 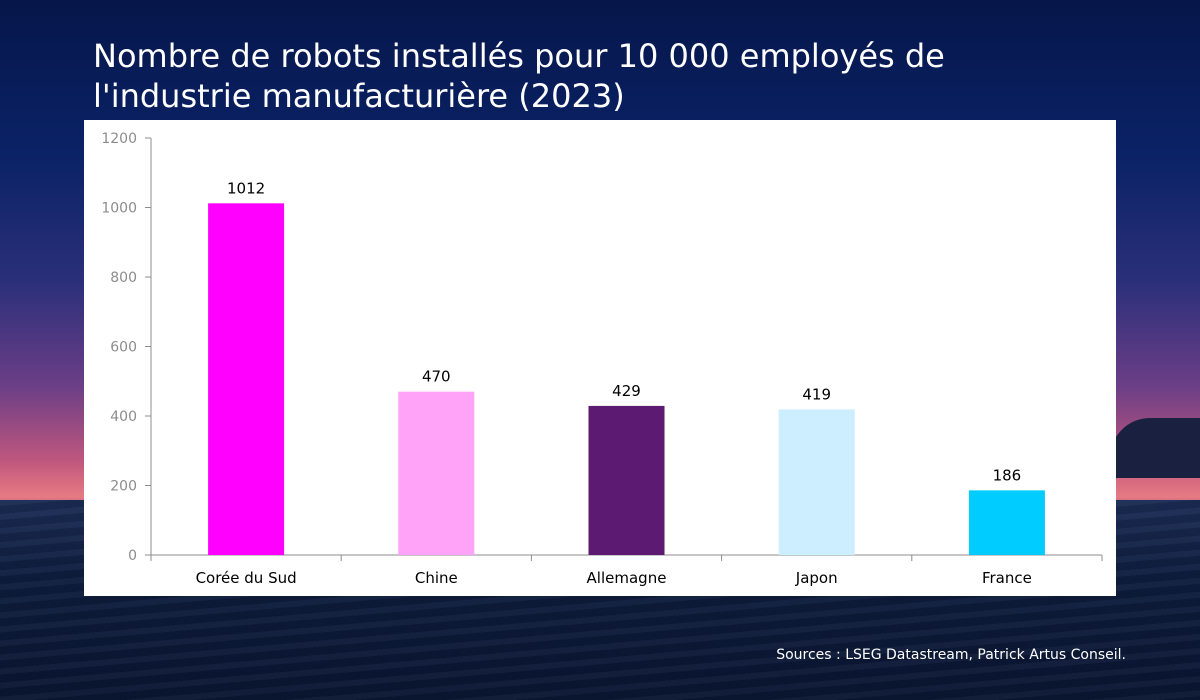 What do you see at coordinates (436, 578) in the screenshot?
I see `x-tick-label: Chine` at bounding box center [436, 578].